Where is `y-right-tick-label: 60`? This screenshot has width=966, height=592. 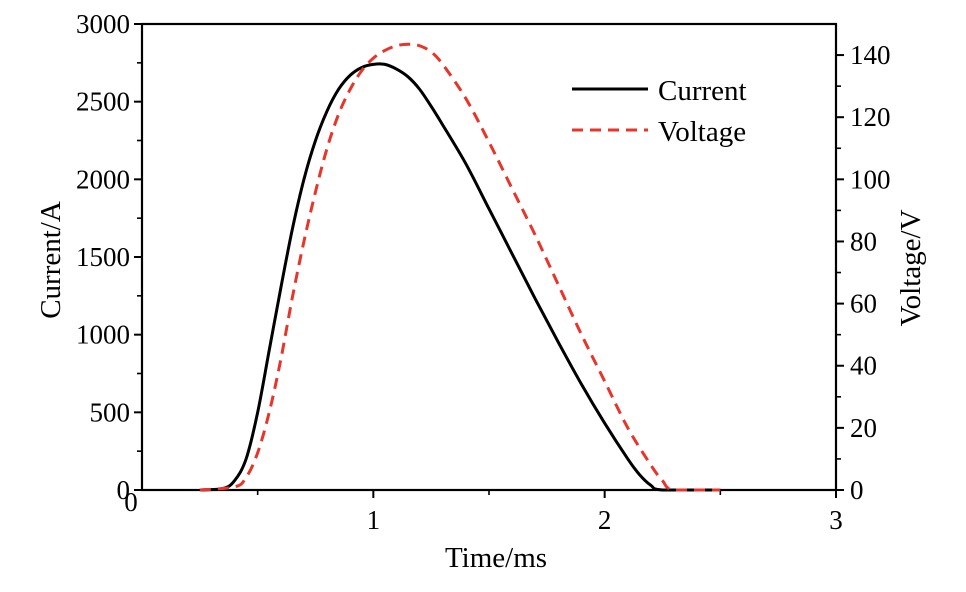 y-right-tick-label: 60 is located at coordinates (863, 304).